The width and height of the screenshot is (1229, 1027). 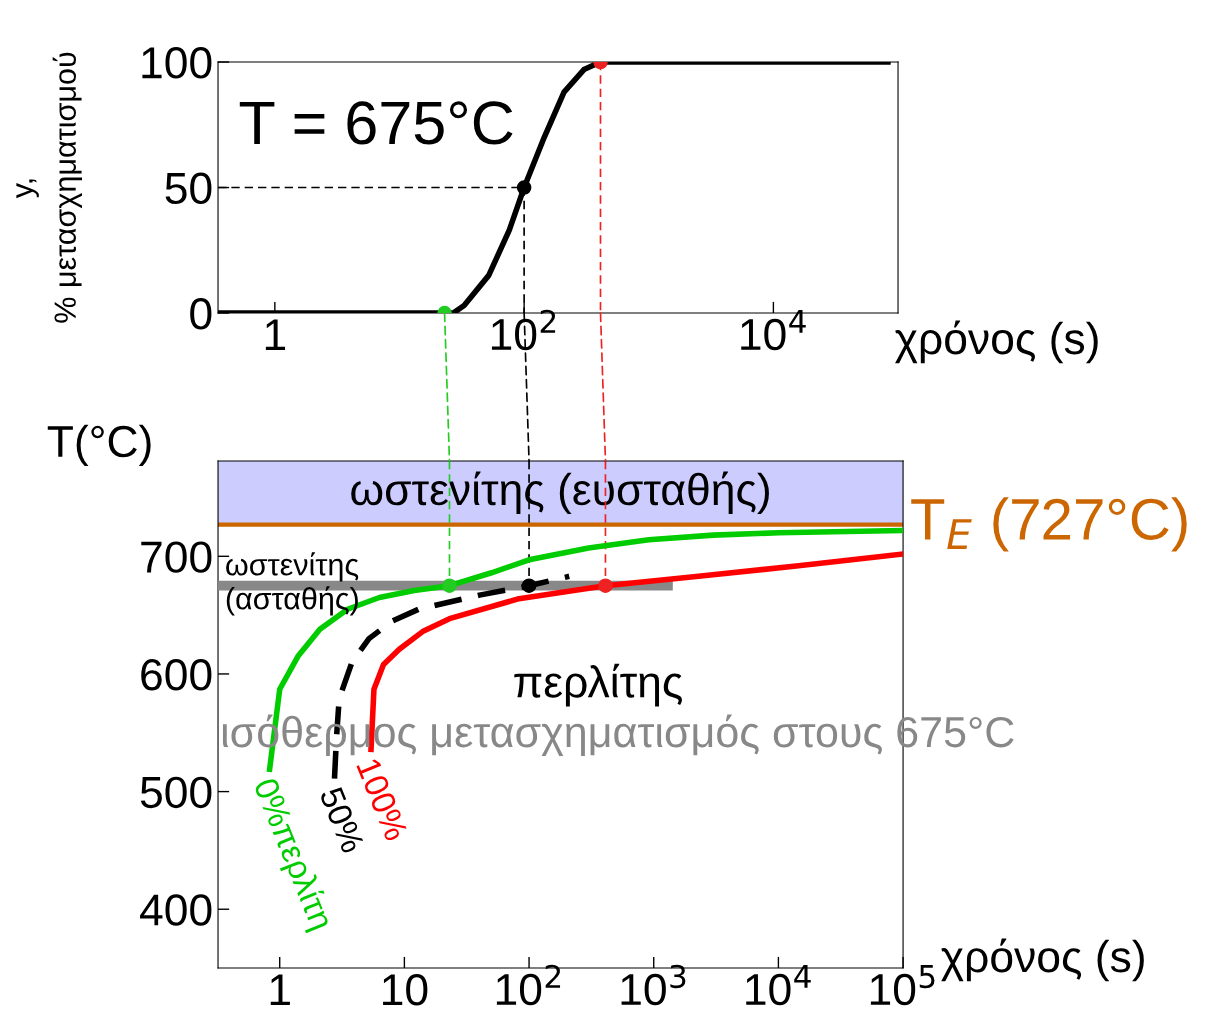 What do you see at coordinates (598, 685) in the screenshot?
I see `annotation: περλίτης` at bounding box center [598, 685].